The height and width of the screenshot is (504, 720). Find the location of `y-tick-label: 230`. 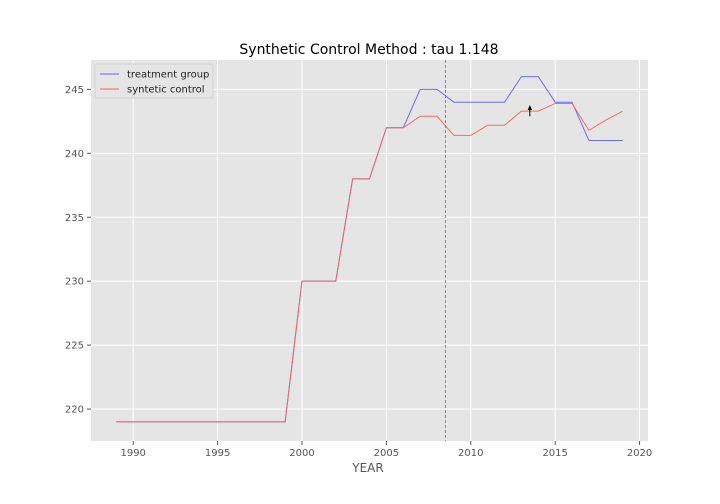

y-tick-label: 230 is located at coordinates (74, 282).